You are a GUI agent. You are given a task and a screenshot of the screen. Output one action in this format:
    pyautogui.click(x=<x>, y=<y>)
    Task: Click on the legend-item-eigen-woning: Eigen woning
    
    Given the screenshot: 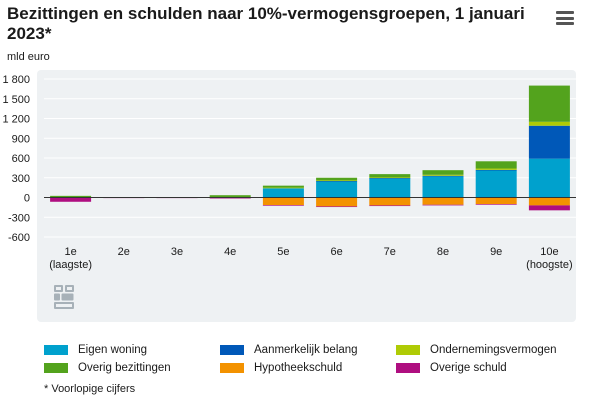 What is the action you would take?
    pyautogui.click(x=95, y=350)
    